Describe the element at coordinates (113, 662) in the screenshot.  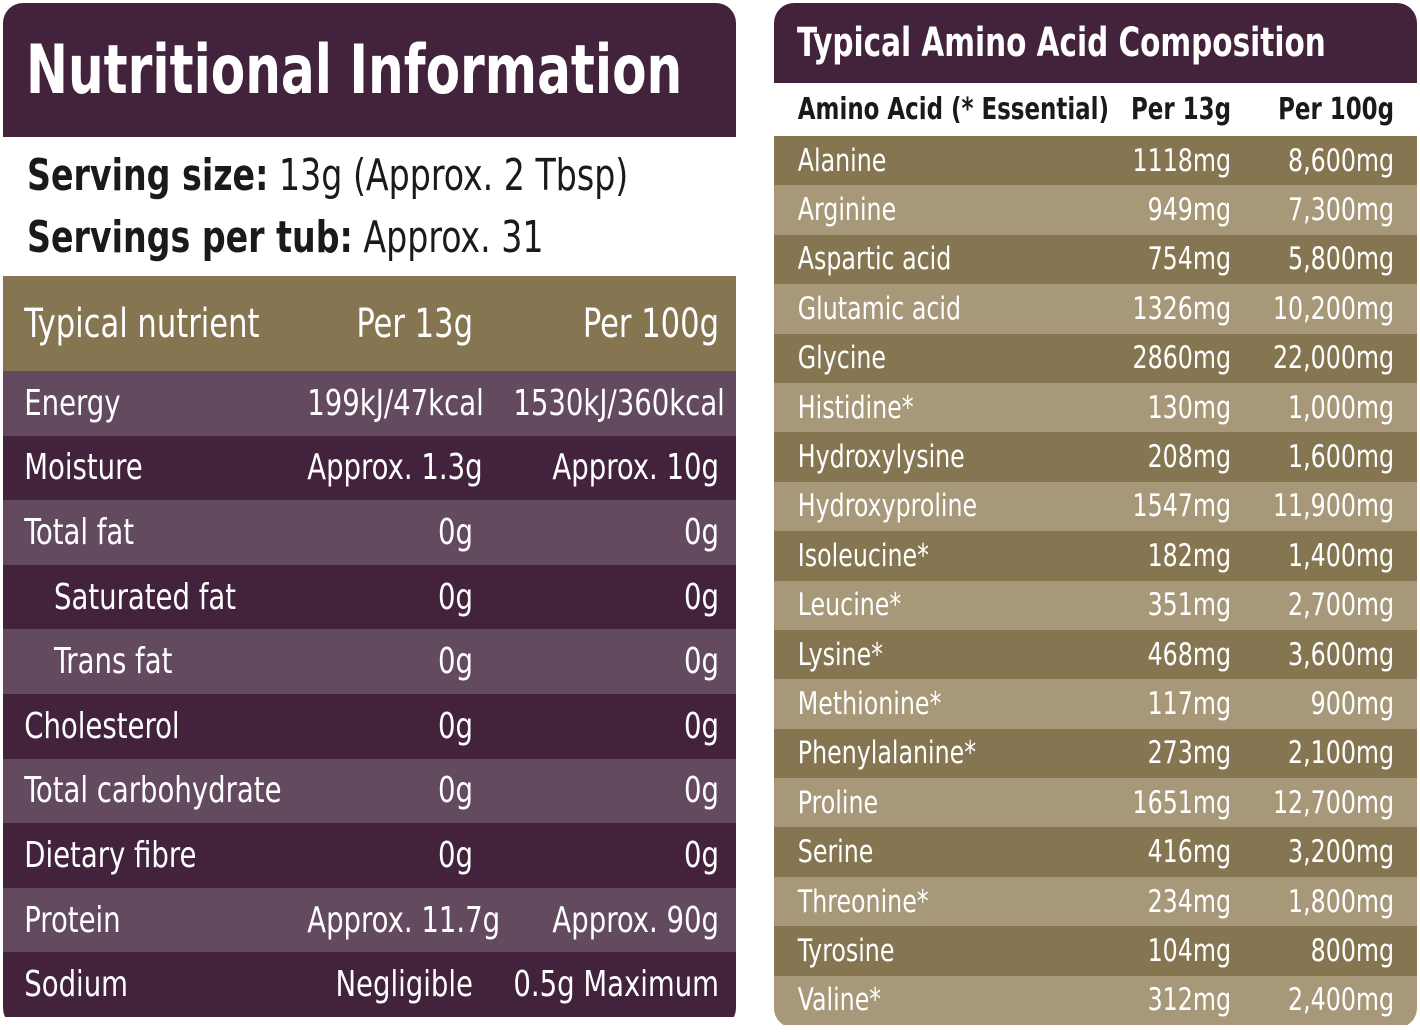
I see `nutrient-name: Trans fat` at that location.